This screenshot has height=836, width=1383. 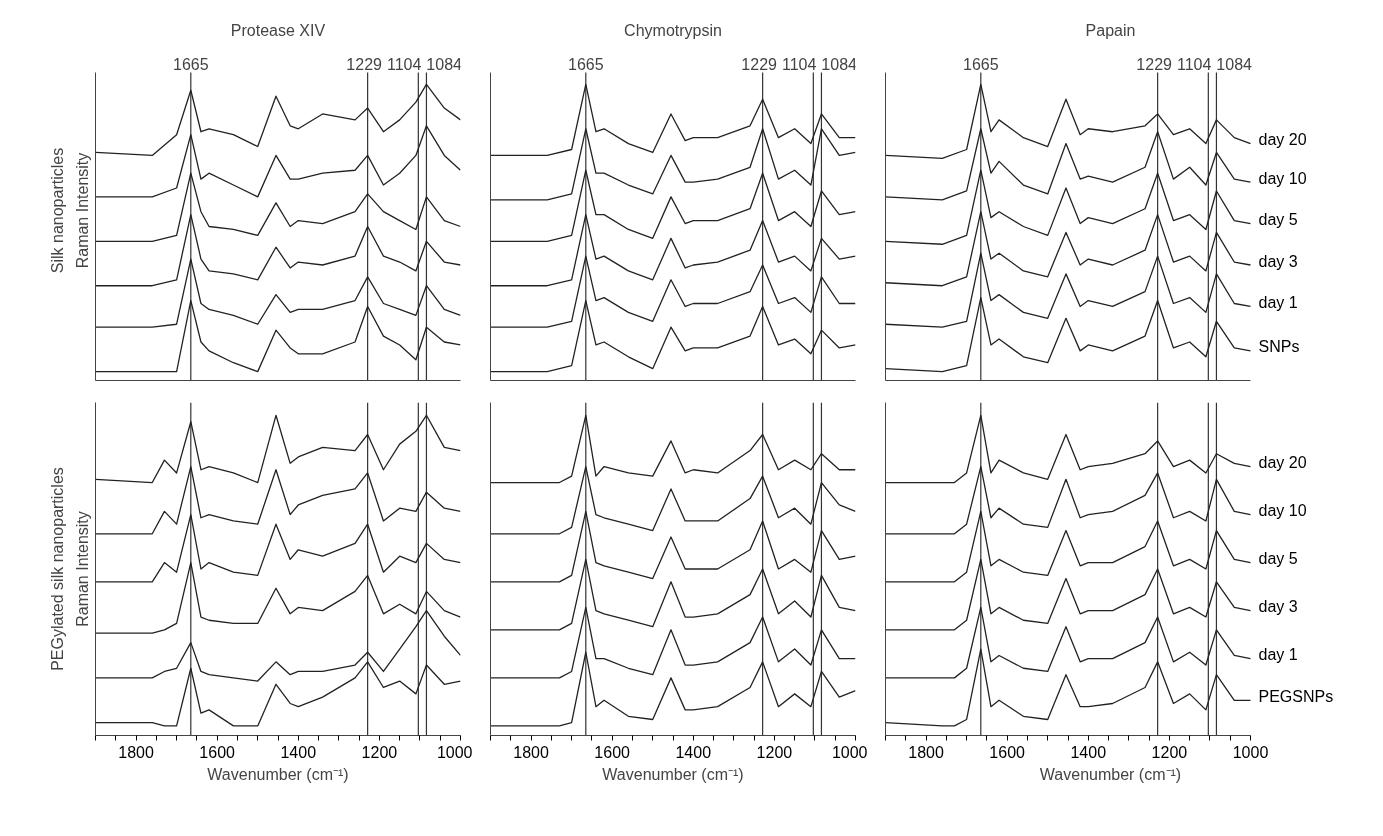 What do you see at coordinates (673, 30) in the screenshot?
I see `chart-title: Chymotrypsin` at bounding box center [673, 30].